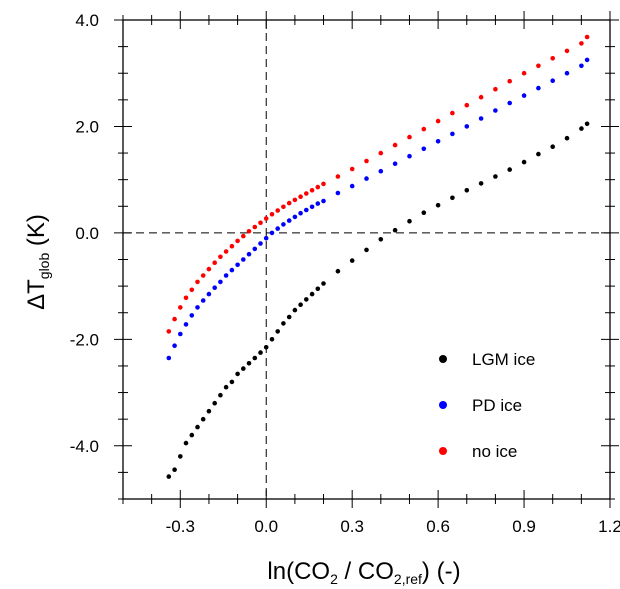  Describe the element at coordinates (180, 526) in the screenshot. I see `x-tick-label: -0.3` at that location.